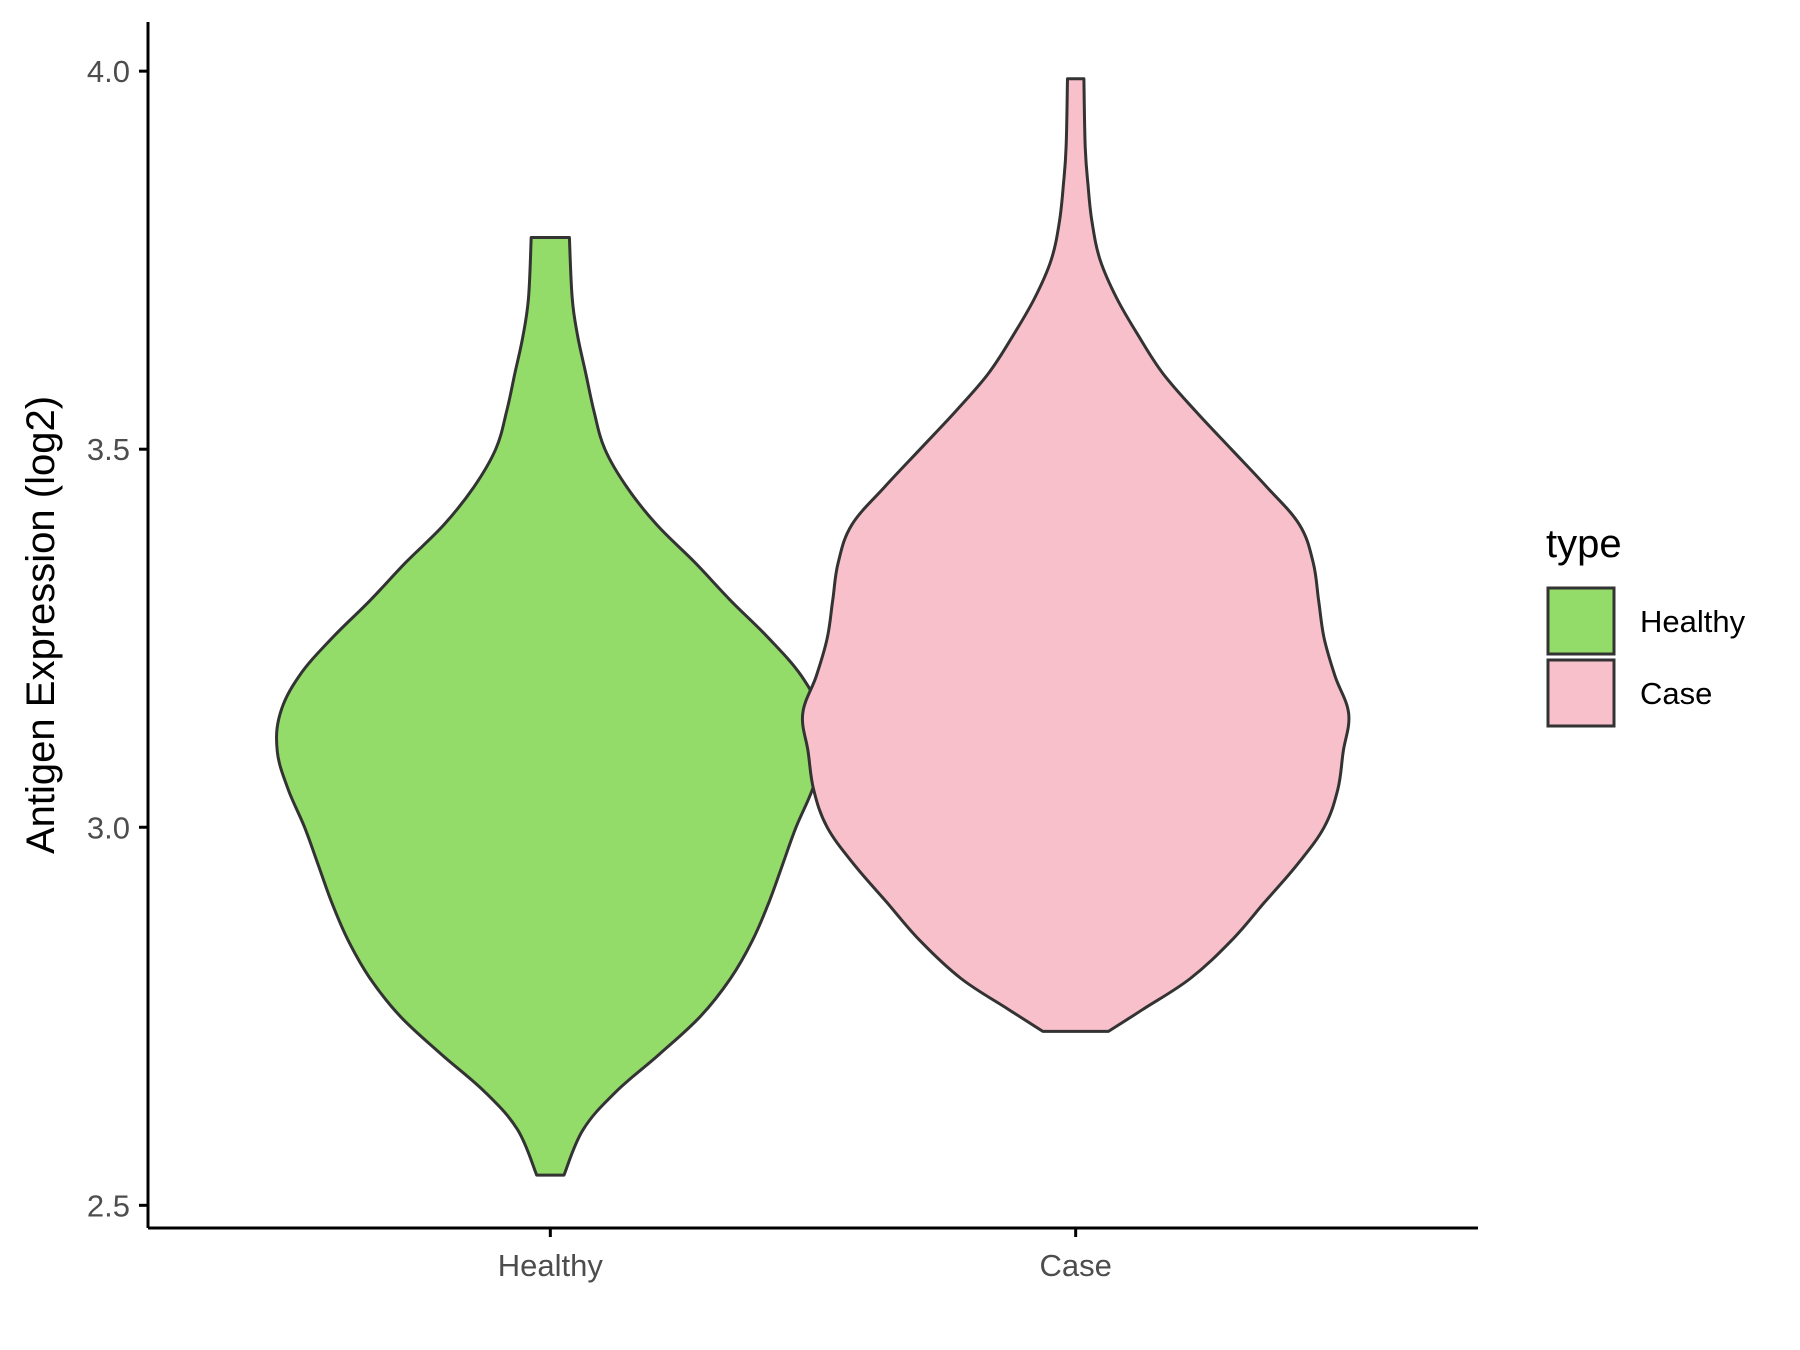 The height and width of the screenshot is (1350, 1800). I want to click on y-tick-label: 3.0, so click(108, 827).